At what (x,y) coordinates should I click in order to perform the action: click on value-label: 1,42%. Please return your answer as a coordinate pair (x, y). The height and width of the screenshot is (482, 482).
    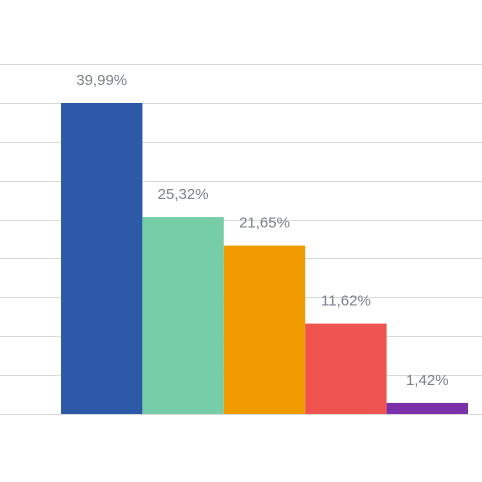
    Looking at the image, I should click on (427, 380).